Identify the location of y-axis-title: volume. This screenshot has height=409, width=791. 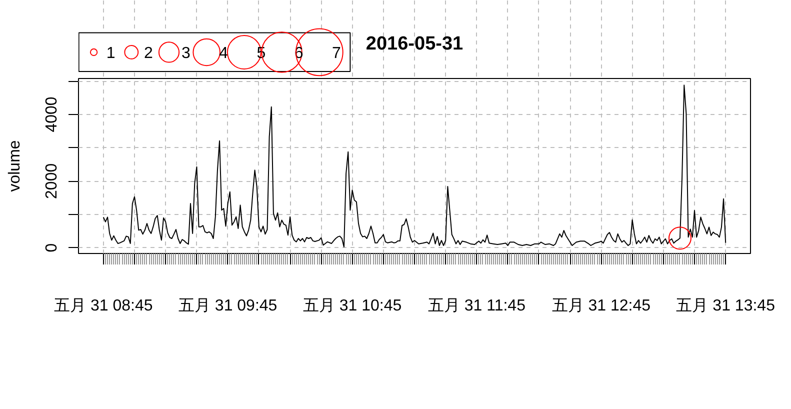
(15, 166).